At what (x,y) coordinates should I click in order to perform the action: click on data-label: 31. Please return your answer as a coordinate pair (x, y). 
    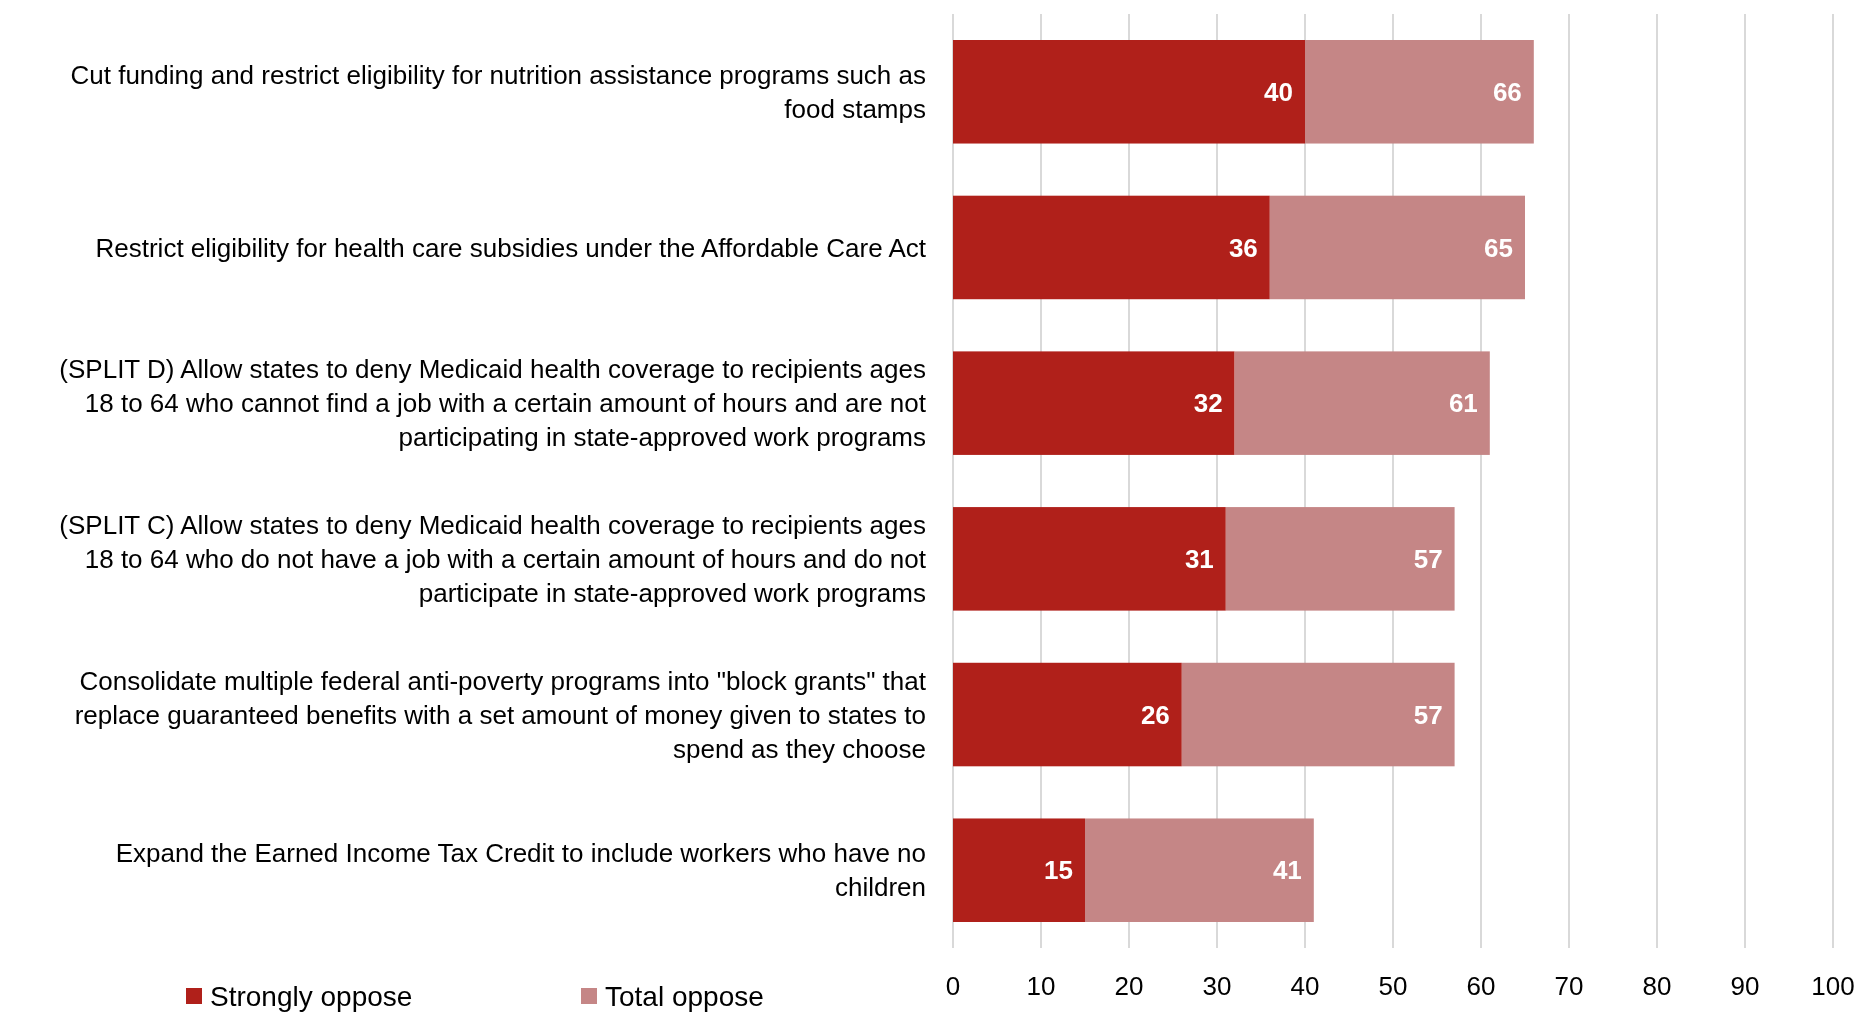
    Looking at the image, I should click on (1199, 558).